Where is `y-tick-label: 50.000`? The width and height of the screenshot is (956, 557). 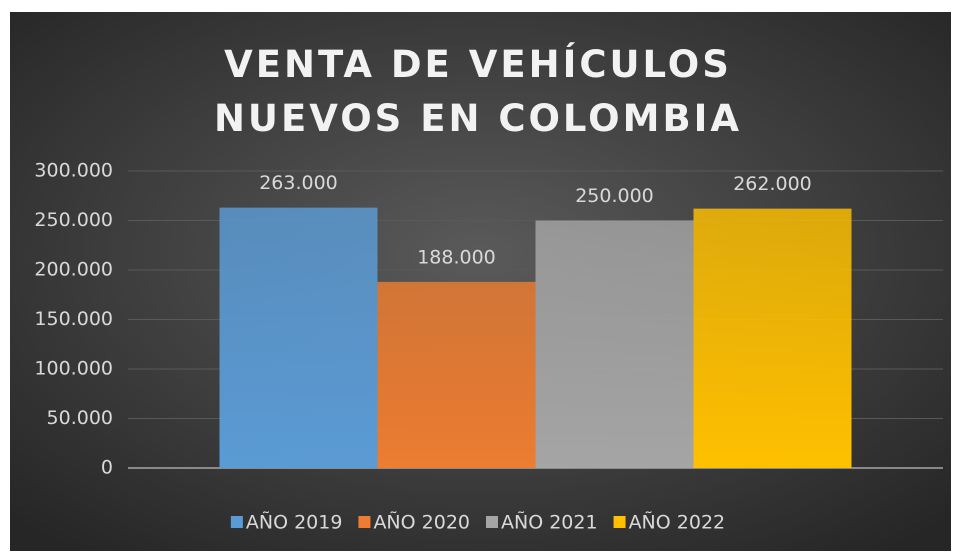 y-tick-label: 50.000 is located at coordinates (80, 418).